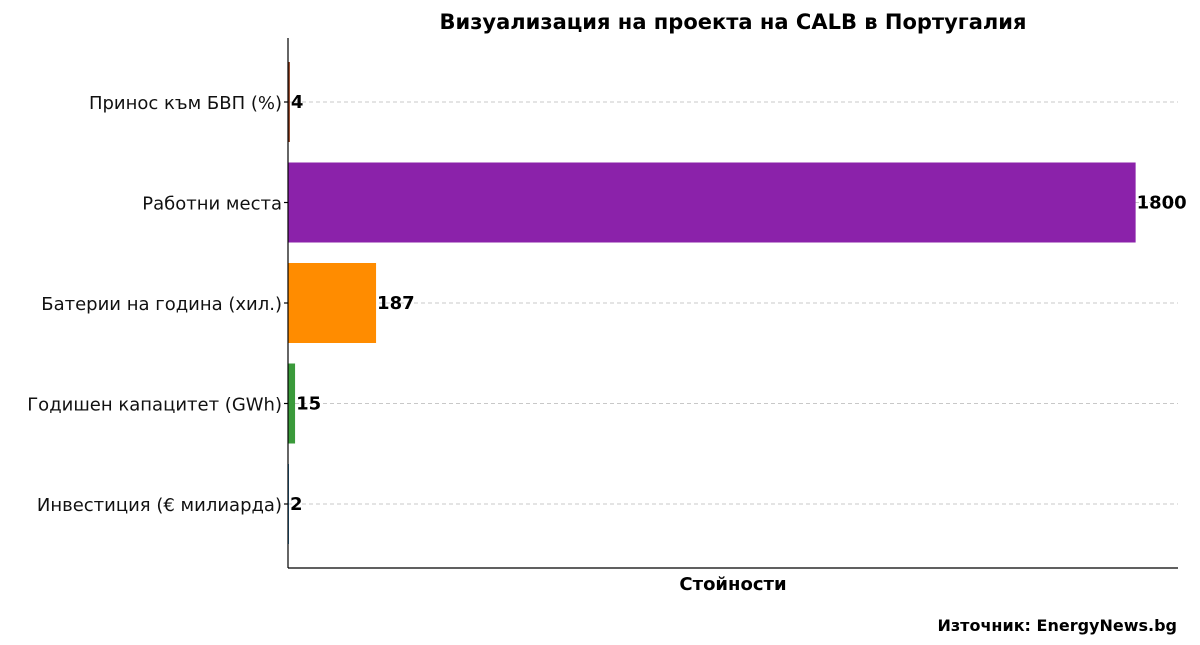  Describe the element at coordinates (212, 204) in the screenshot. I see `category-label: Работни места` at that location.